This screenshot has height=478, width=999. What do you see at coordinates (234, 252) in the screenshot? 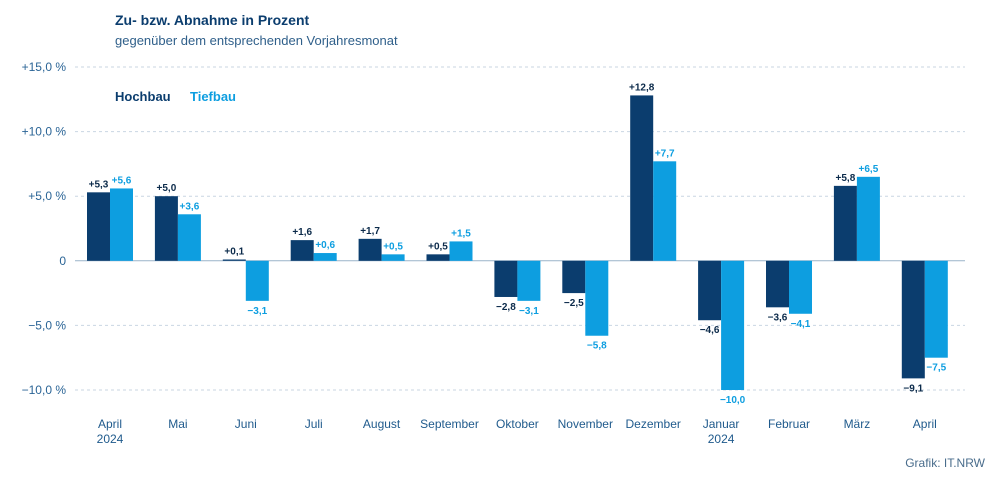
I see `data-label-hochbau: +0,1` at bounding box center [234, 252].